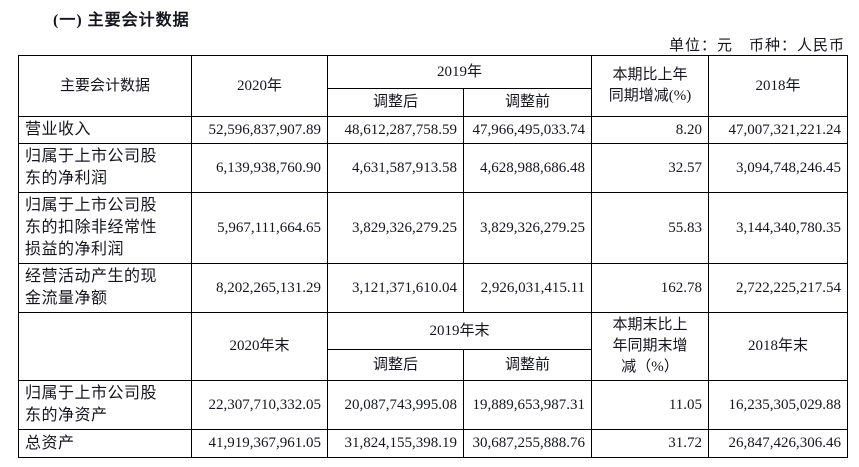 Image resolution: width=859 pixels, height=467 pixels. What do you see at coordinates (395, 130) in the screenshot?
I see `cell-value: 48,612,287,758.59` at bounding box center [395, 130].